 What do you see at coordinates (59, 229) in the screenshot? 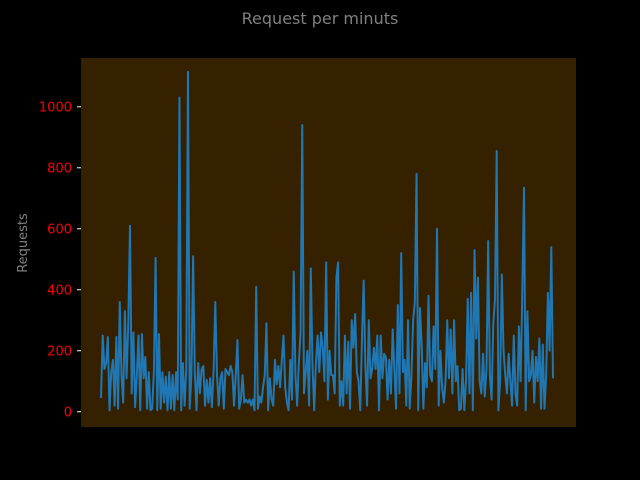
I see `y-tick-label: 600` at bounding box center [59, 229].